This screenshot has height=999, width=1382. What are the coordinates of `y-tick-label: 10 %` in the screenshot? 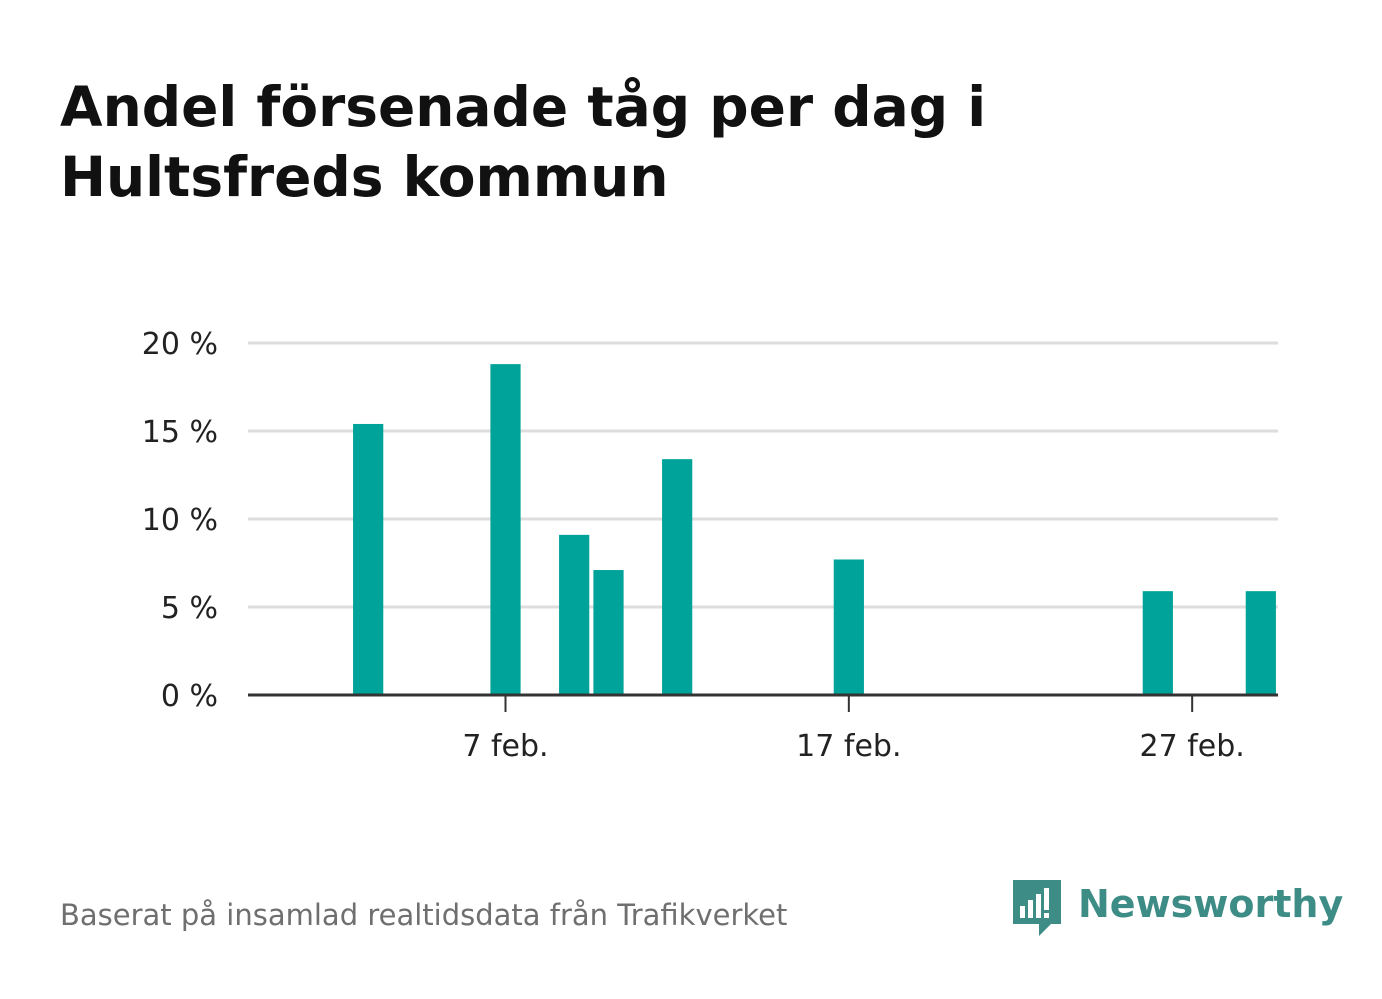 It's located at (180, 520).